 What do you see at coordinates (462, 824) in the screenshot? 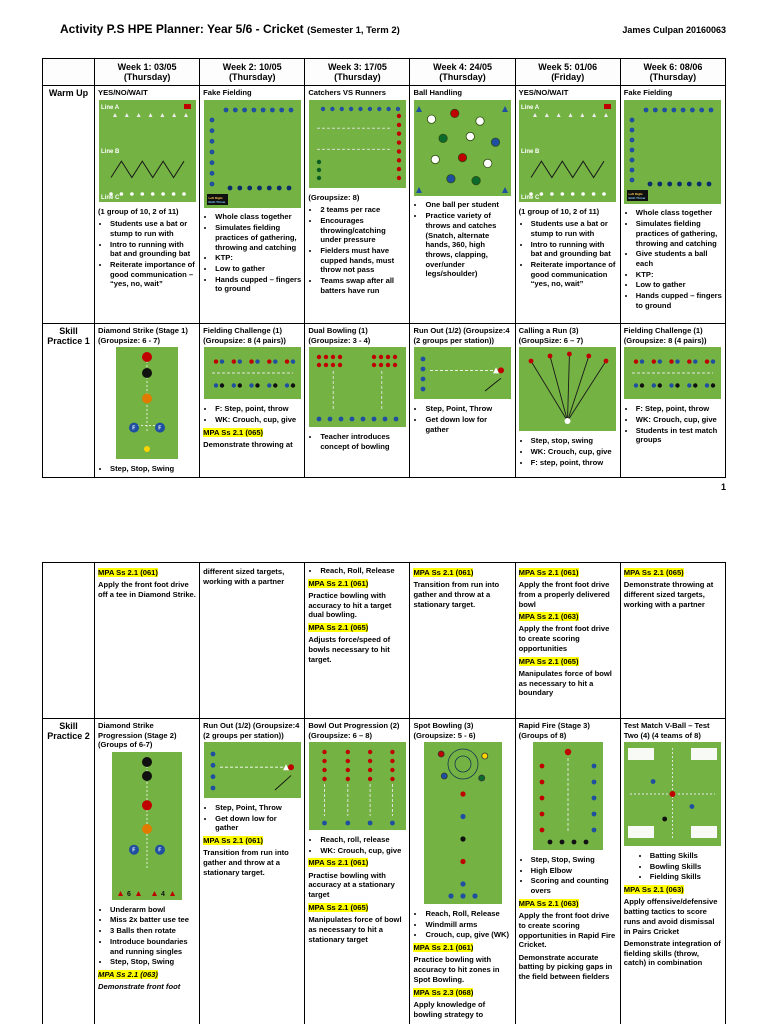
I see `spot-field-diagram` at bounding box center [462, 824].